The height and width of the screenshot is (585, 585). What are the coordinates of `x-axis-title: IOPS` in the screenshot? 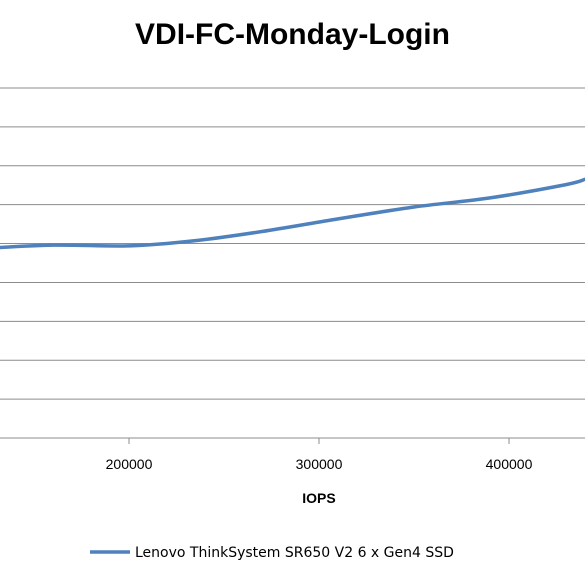 It's located at (318, 498).